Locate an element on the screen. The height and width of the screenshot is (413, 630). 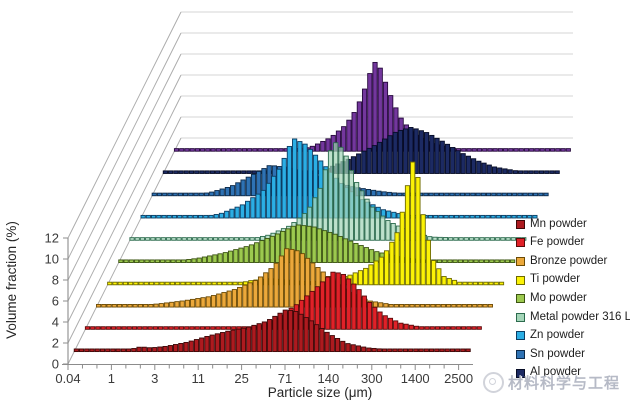
legend-item-ti-powder: Ti powder is located at coordinates (572, 280).